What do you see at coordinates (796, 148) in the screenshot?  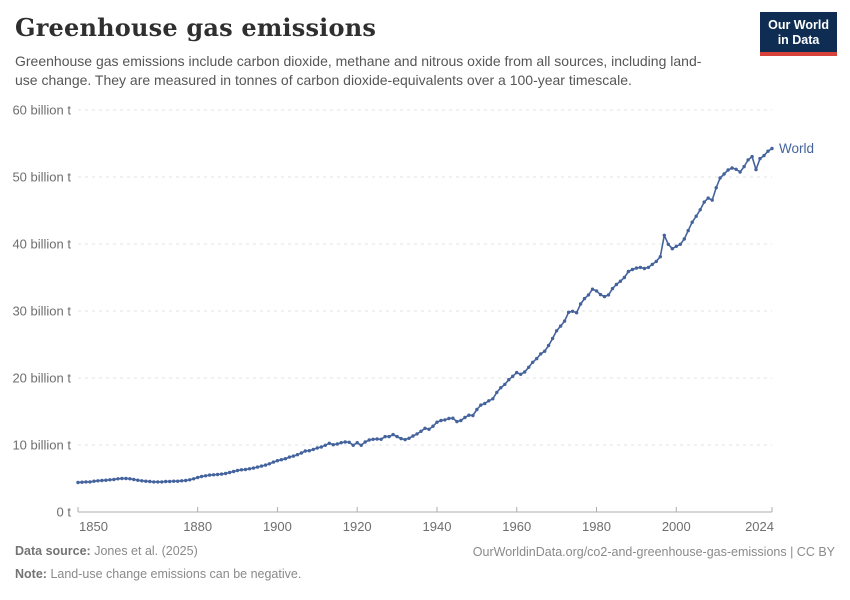 I see `series-label-world: World` at bounding box center [796, 148].